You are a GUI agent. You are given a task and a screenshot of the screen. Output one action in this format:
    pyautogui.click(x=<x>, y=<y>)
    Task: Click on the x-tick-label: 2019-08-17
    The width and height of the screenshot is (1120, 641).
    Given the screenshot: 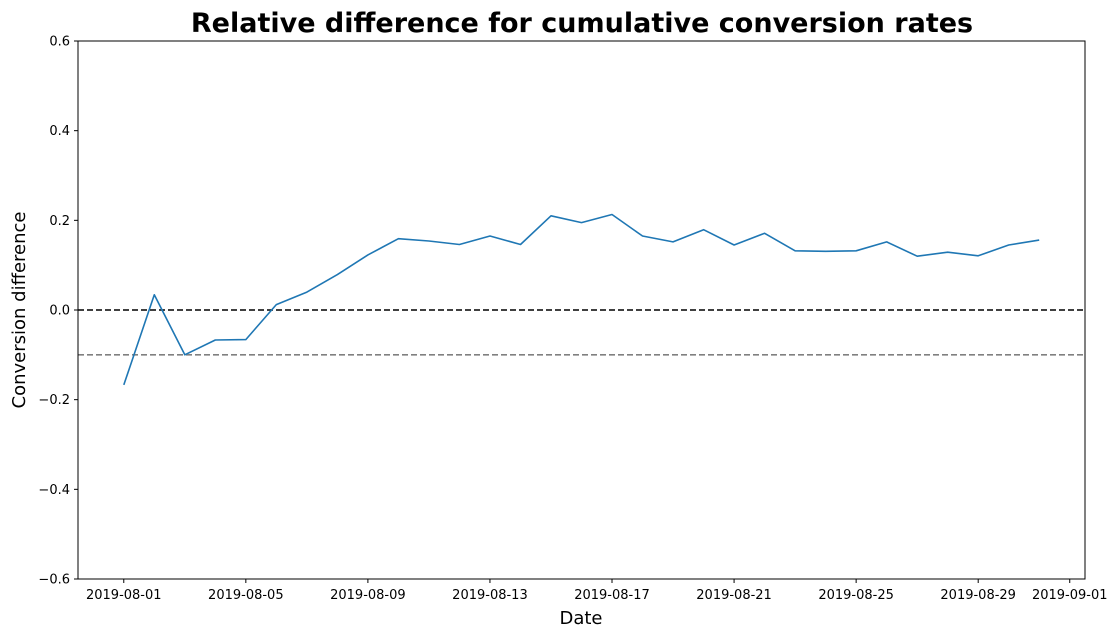 What is the action you would take?
    pyautogui.click(x=612, y=595)
    